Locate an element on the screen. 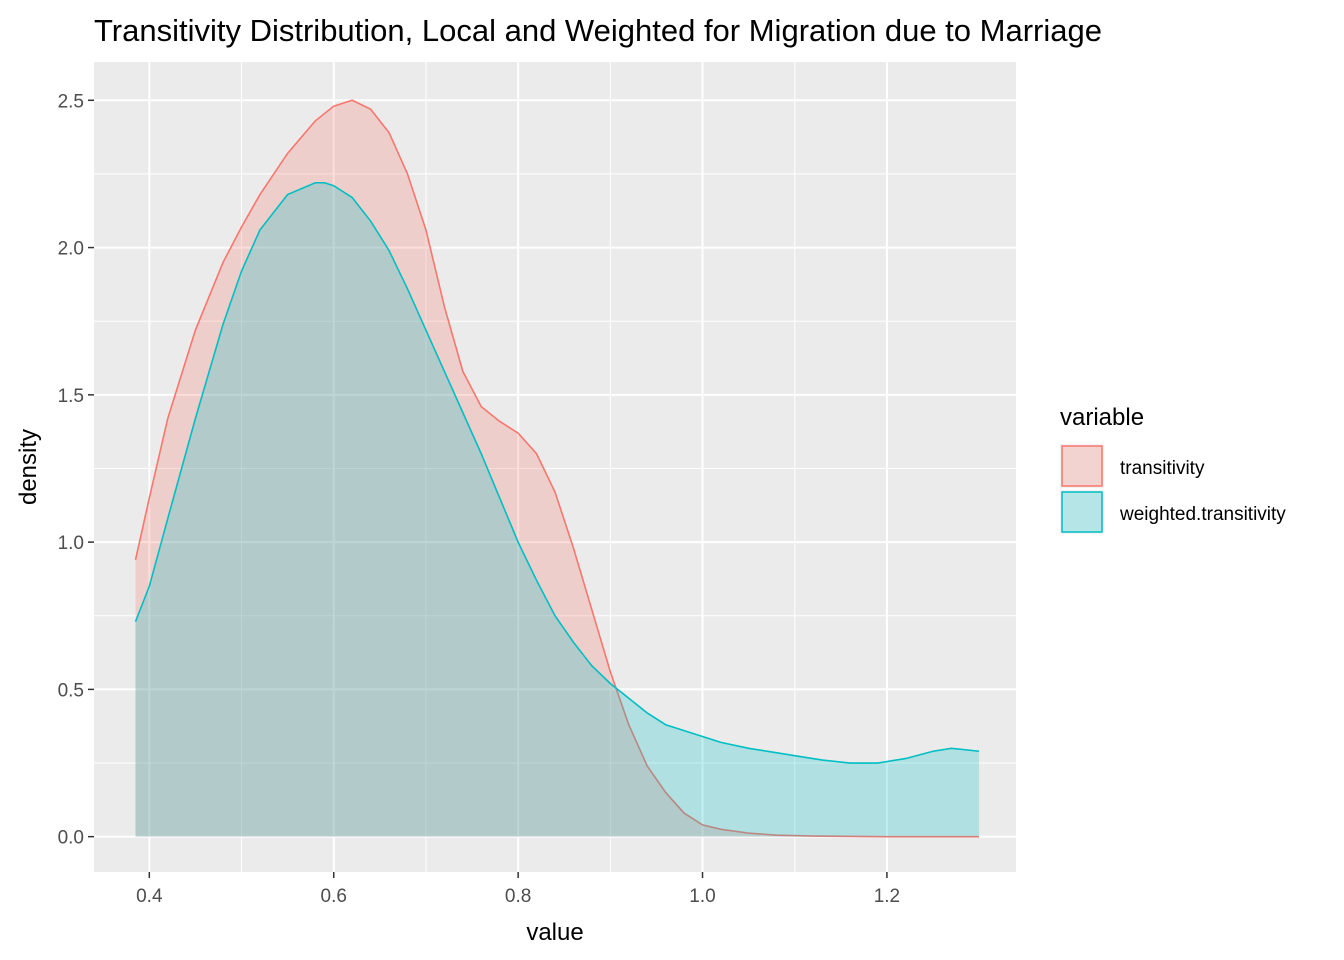 This screenshot has width=1344, height=960. x-tick-label: 0.4 is located at coordinates (149, 896).